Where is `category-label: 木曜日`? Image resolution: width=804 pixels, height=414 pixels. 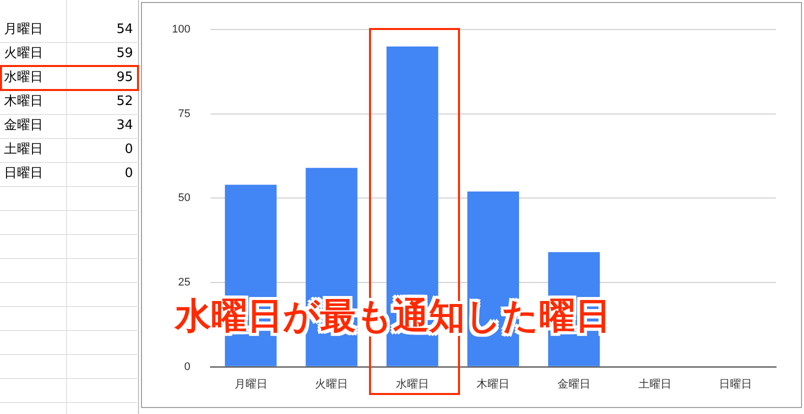 category-label: 木曜日 is located at coordinates (23, 101).